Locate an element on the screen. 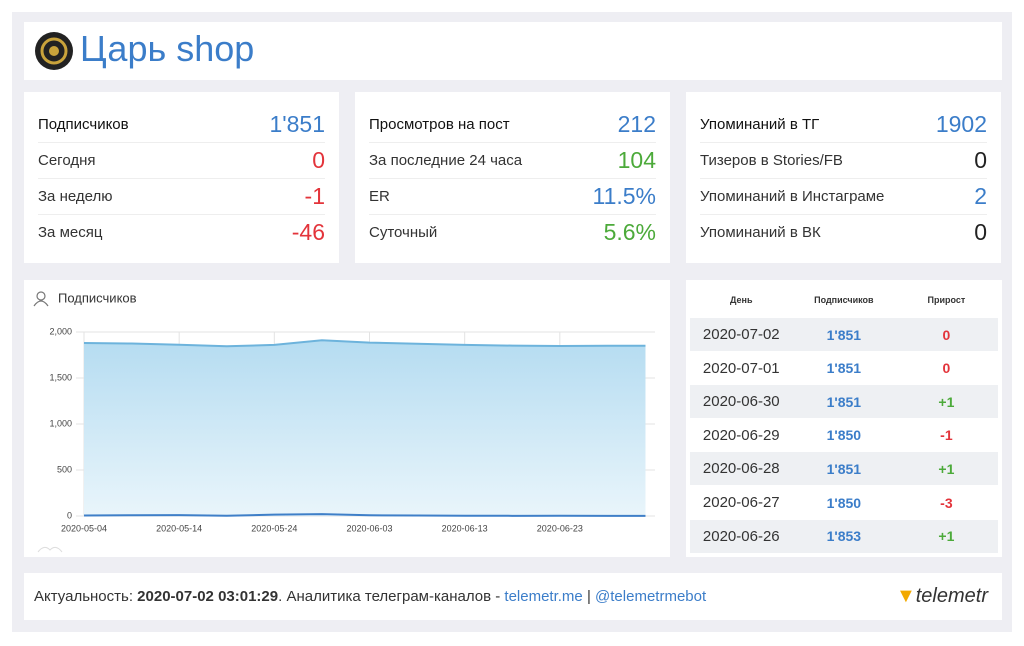 The height and width of the screenshot is (646, 1024). stat-value: 1902 is located at coordinates (961, 123).